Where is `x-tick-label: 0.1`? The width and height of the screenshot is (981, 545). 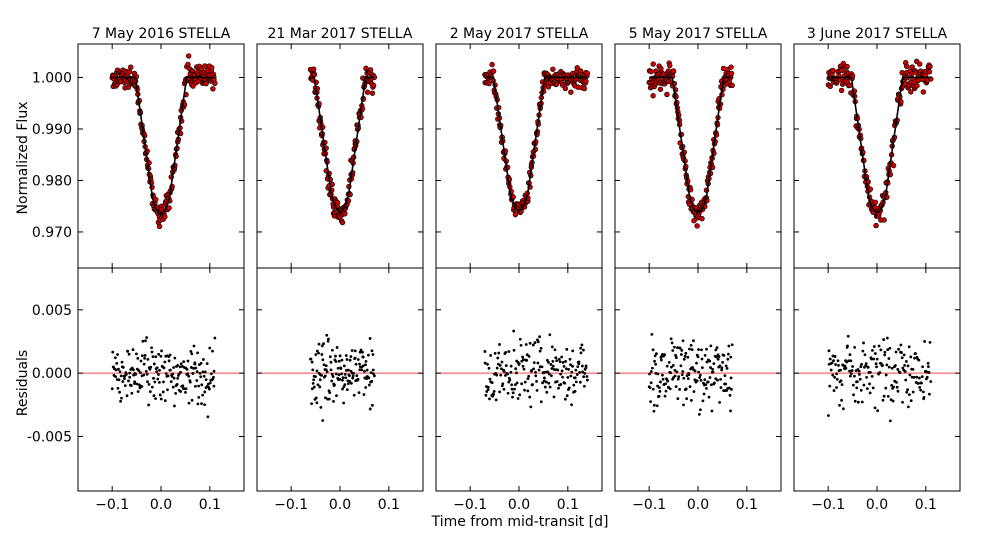 x-tick-label: 0.1 is located at coordinates (747, 505).